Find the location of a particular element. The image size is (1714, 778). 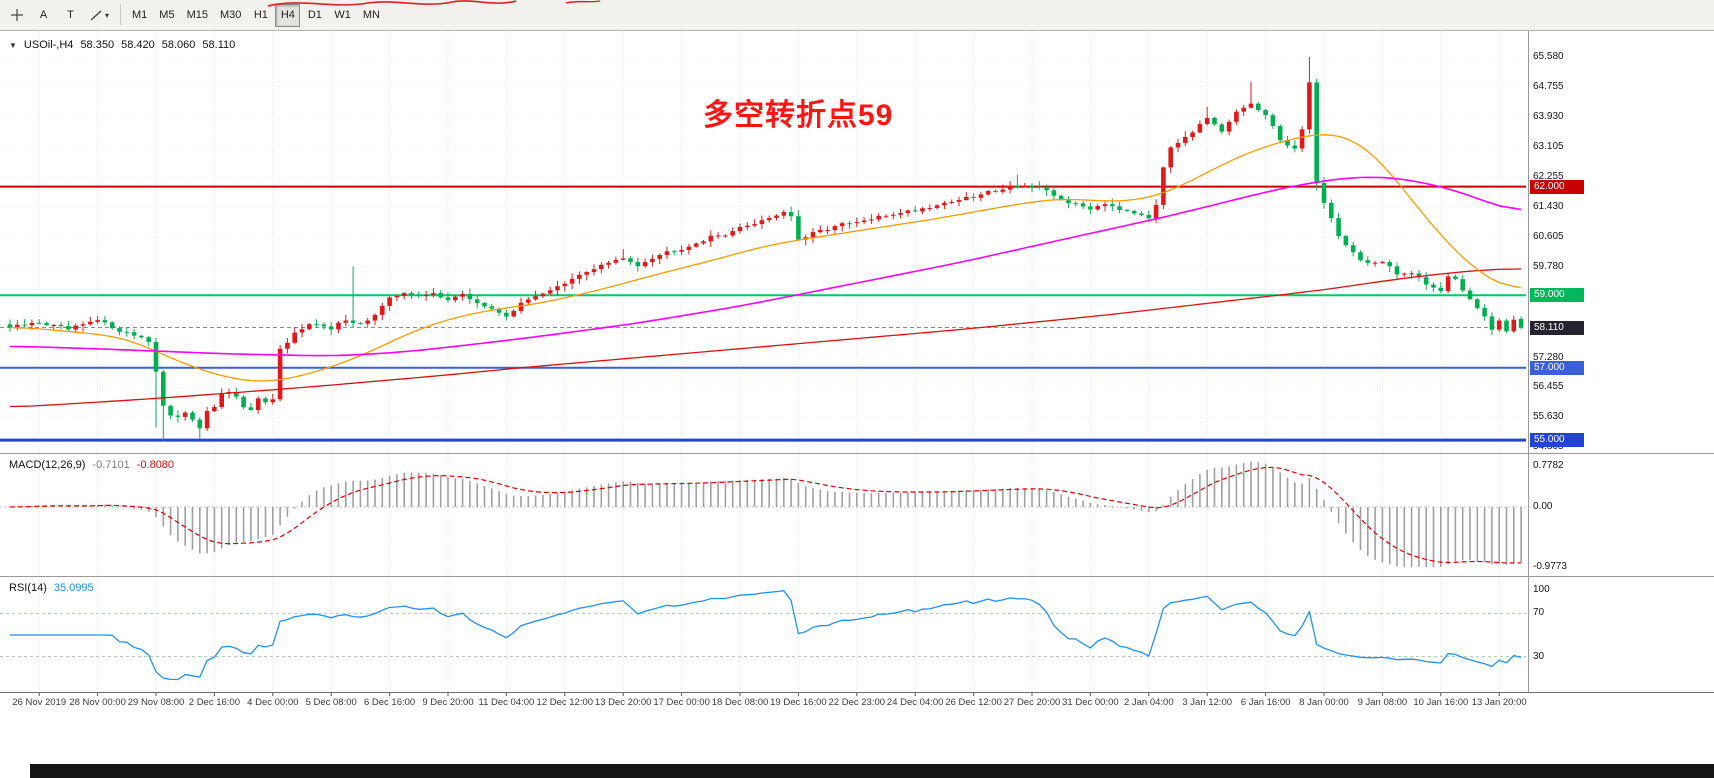

timeframe-m30-button: M30 is located at coordinates (230, 15).